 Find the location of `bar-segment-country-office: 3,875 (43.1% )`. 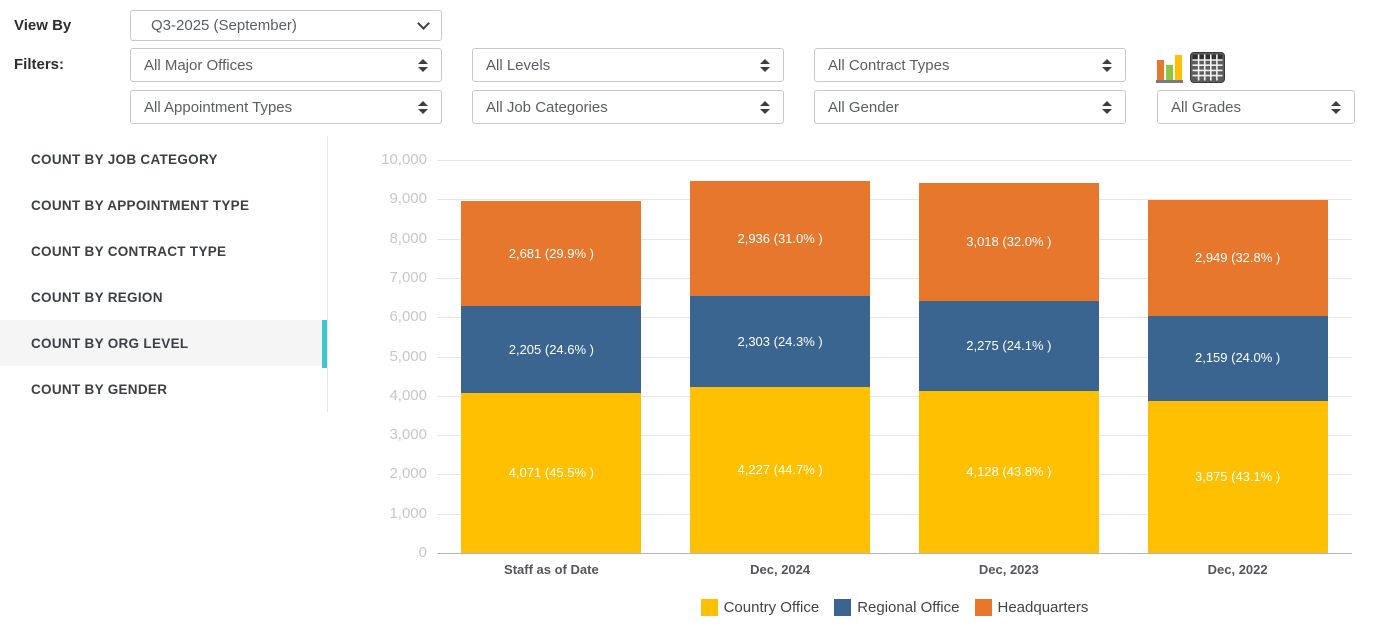

bar-segment-country-office: 3,875 (43.1% ) is located at coordinates (1237, 476).